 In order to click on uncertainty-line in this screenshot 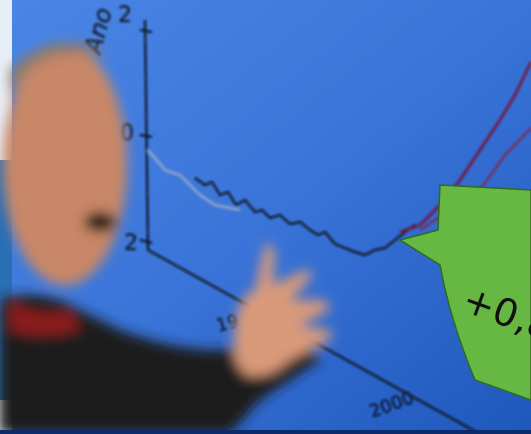, I will do `click(193, 180)`.